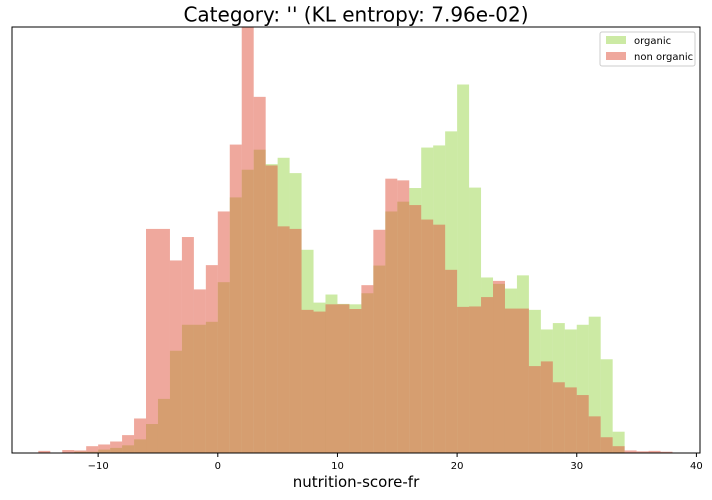  I want to click on x-tick-label: 0, so click(218, 466).